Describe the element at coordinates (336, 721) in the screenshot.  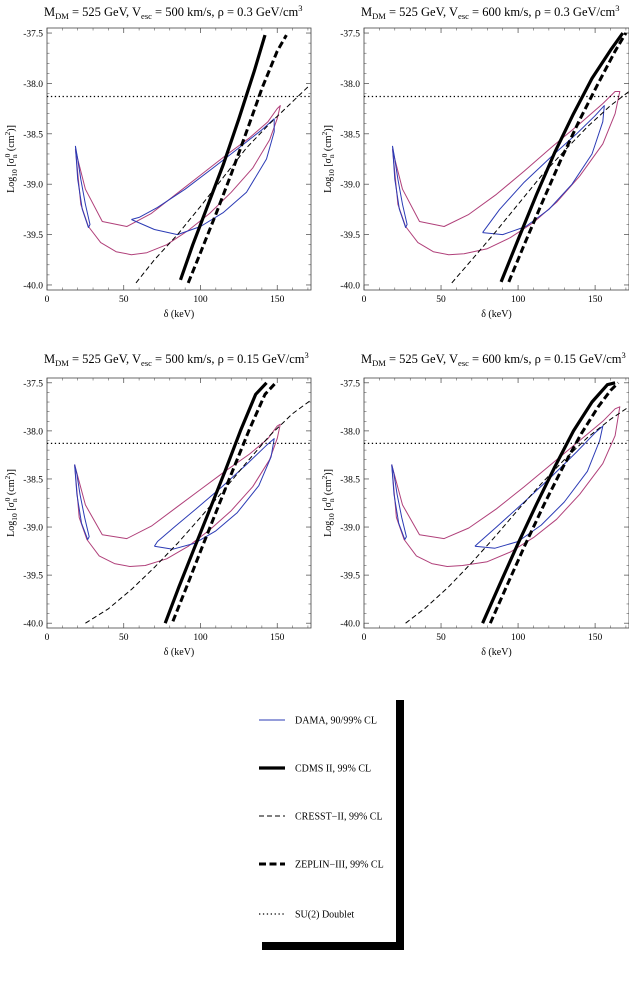
I see `legend-label: DAMA, 90/99% CL` at that location.